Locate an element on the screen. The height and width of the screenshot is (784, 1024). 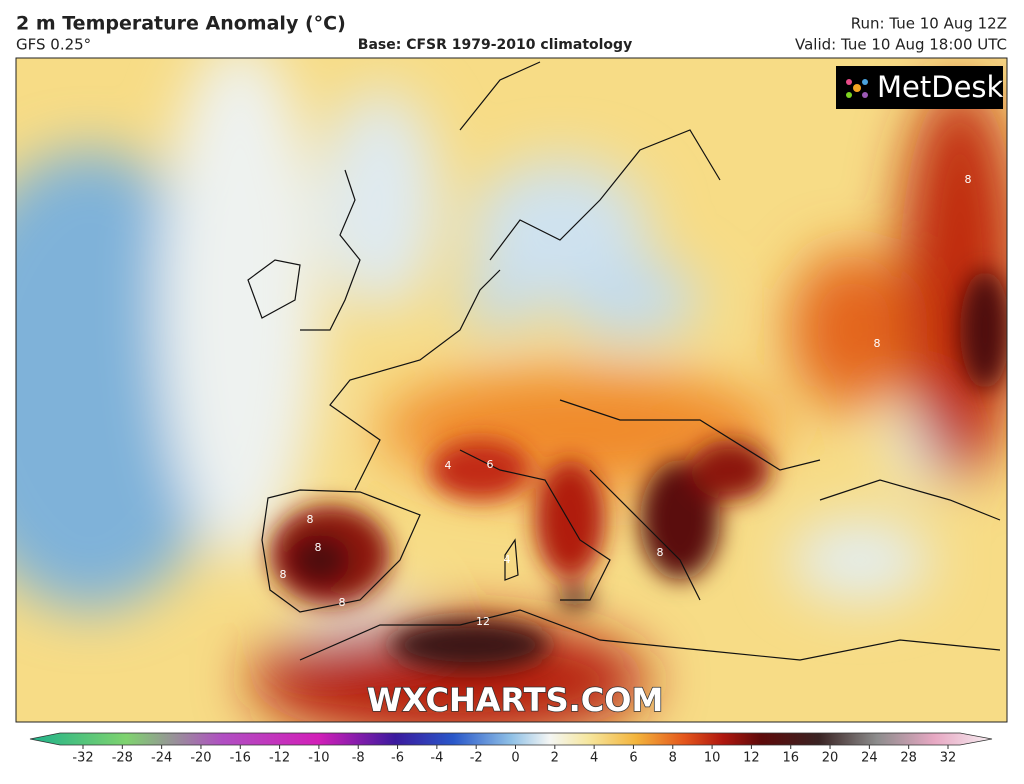
run: Run: Tue 10 Aug 12Z is located at coordinates (929, 24).